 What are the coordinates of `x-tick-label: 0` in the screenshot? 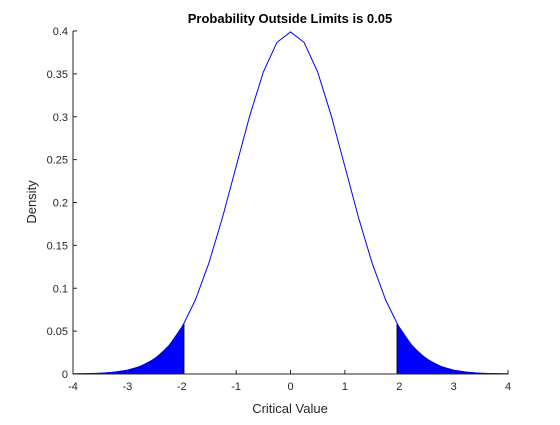 It's located at (290, 387).